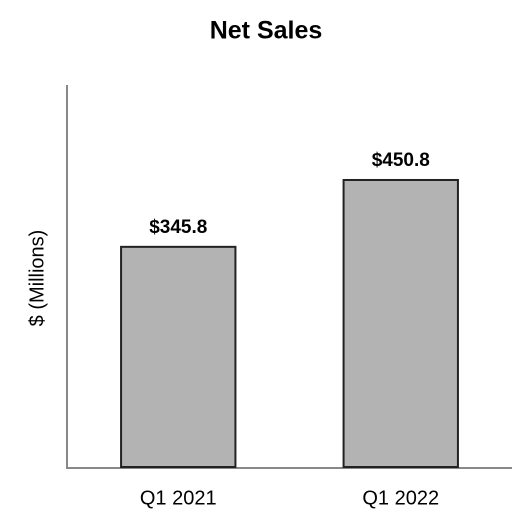 This screenshot has width=532, height=532. Describe the element at coordinates (178, 498) in the screenshot. I see `x-tick-label: Q1 2021` at that location.